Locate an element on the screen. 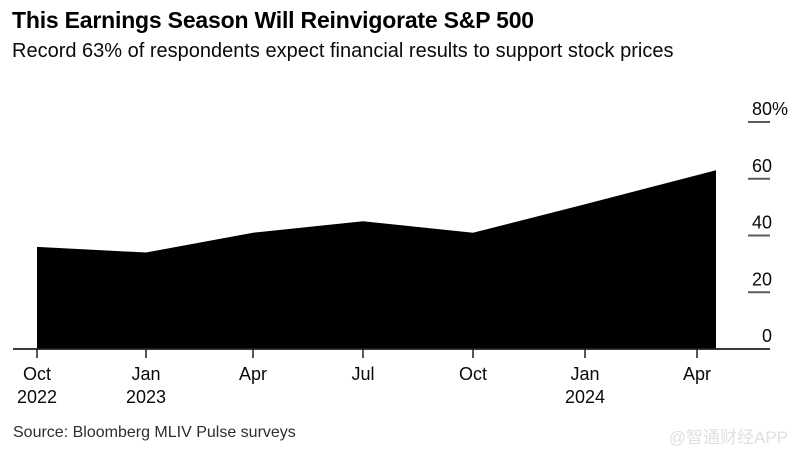 This screenshot has height=452, width=795. y-axis-label: 0 is located at coordinates (767, 336).